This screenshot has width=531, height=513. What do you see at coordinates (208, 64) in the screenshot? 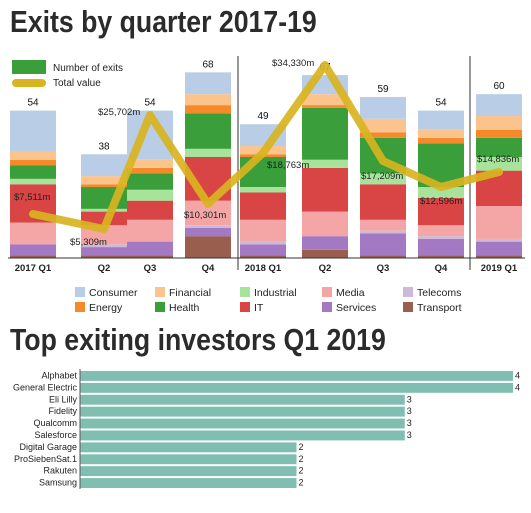
I see `bar-total-label: 68` at bounding box center [208, 64].